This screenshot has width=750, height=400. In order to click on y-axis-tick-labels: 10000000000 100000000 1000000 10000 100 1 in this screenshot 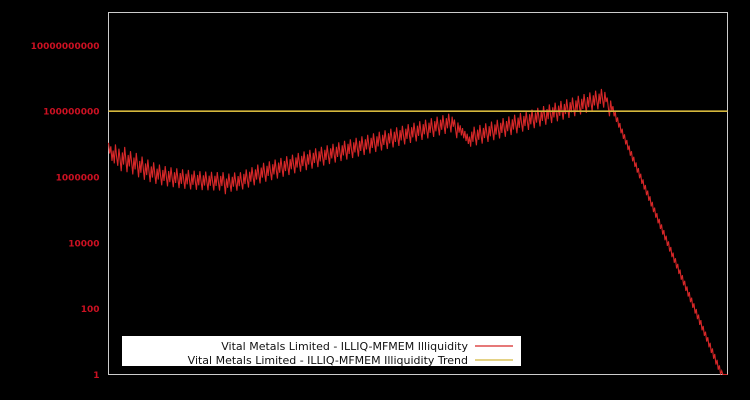, I will do `click(65, 211)`.